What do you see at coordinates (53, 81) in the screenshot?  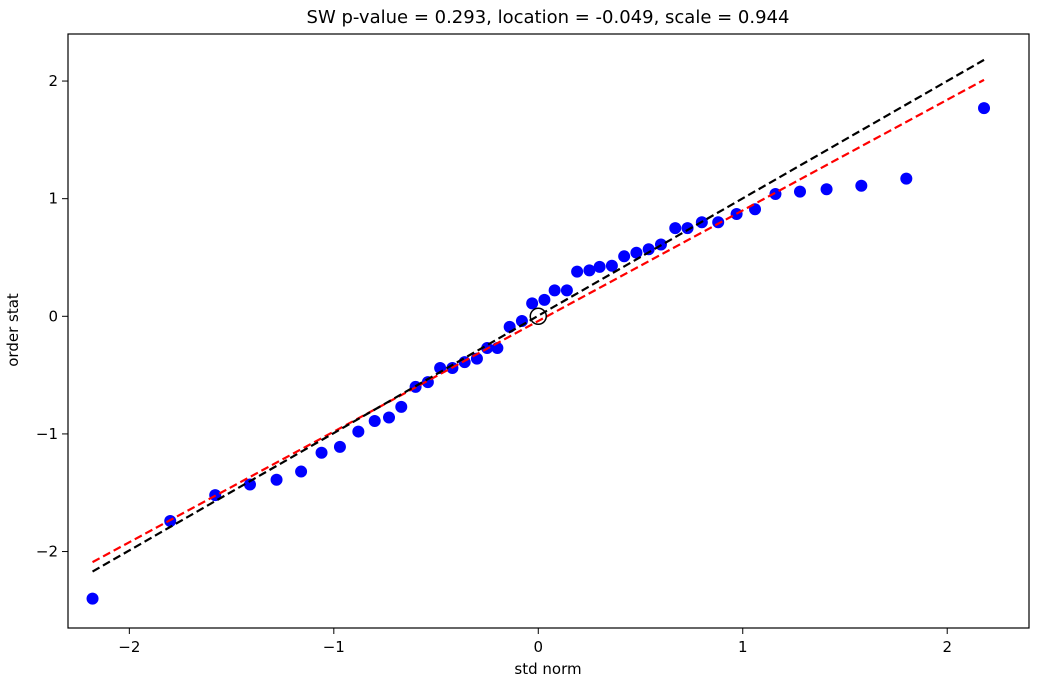 I see `y-tick-label: 2` at bounding box center [53, 81].